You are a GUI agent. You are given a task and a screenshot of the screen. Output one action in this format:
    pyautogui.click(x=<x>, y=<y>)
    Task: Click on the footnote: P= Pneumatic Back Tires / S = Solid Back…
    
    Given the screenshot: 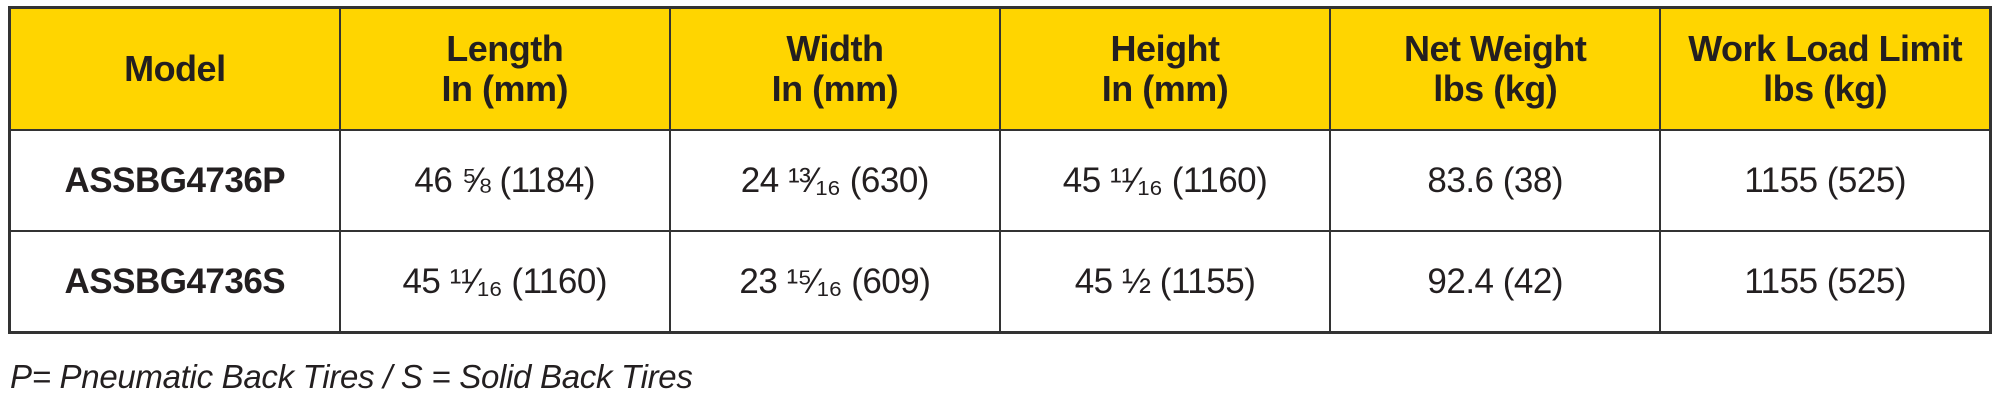 What is the action you would take?
    pyautogui.click(x=351, y=376)
    